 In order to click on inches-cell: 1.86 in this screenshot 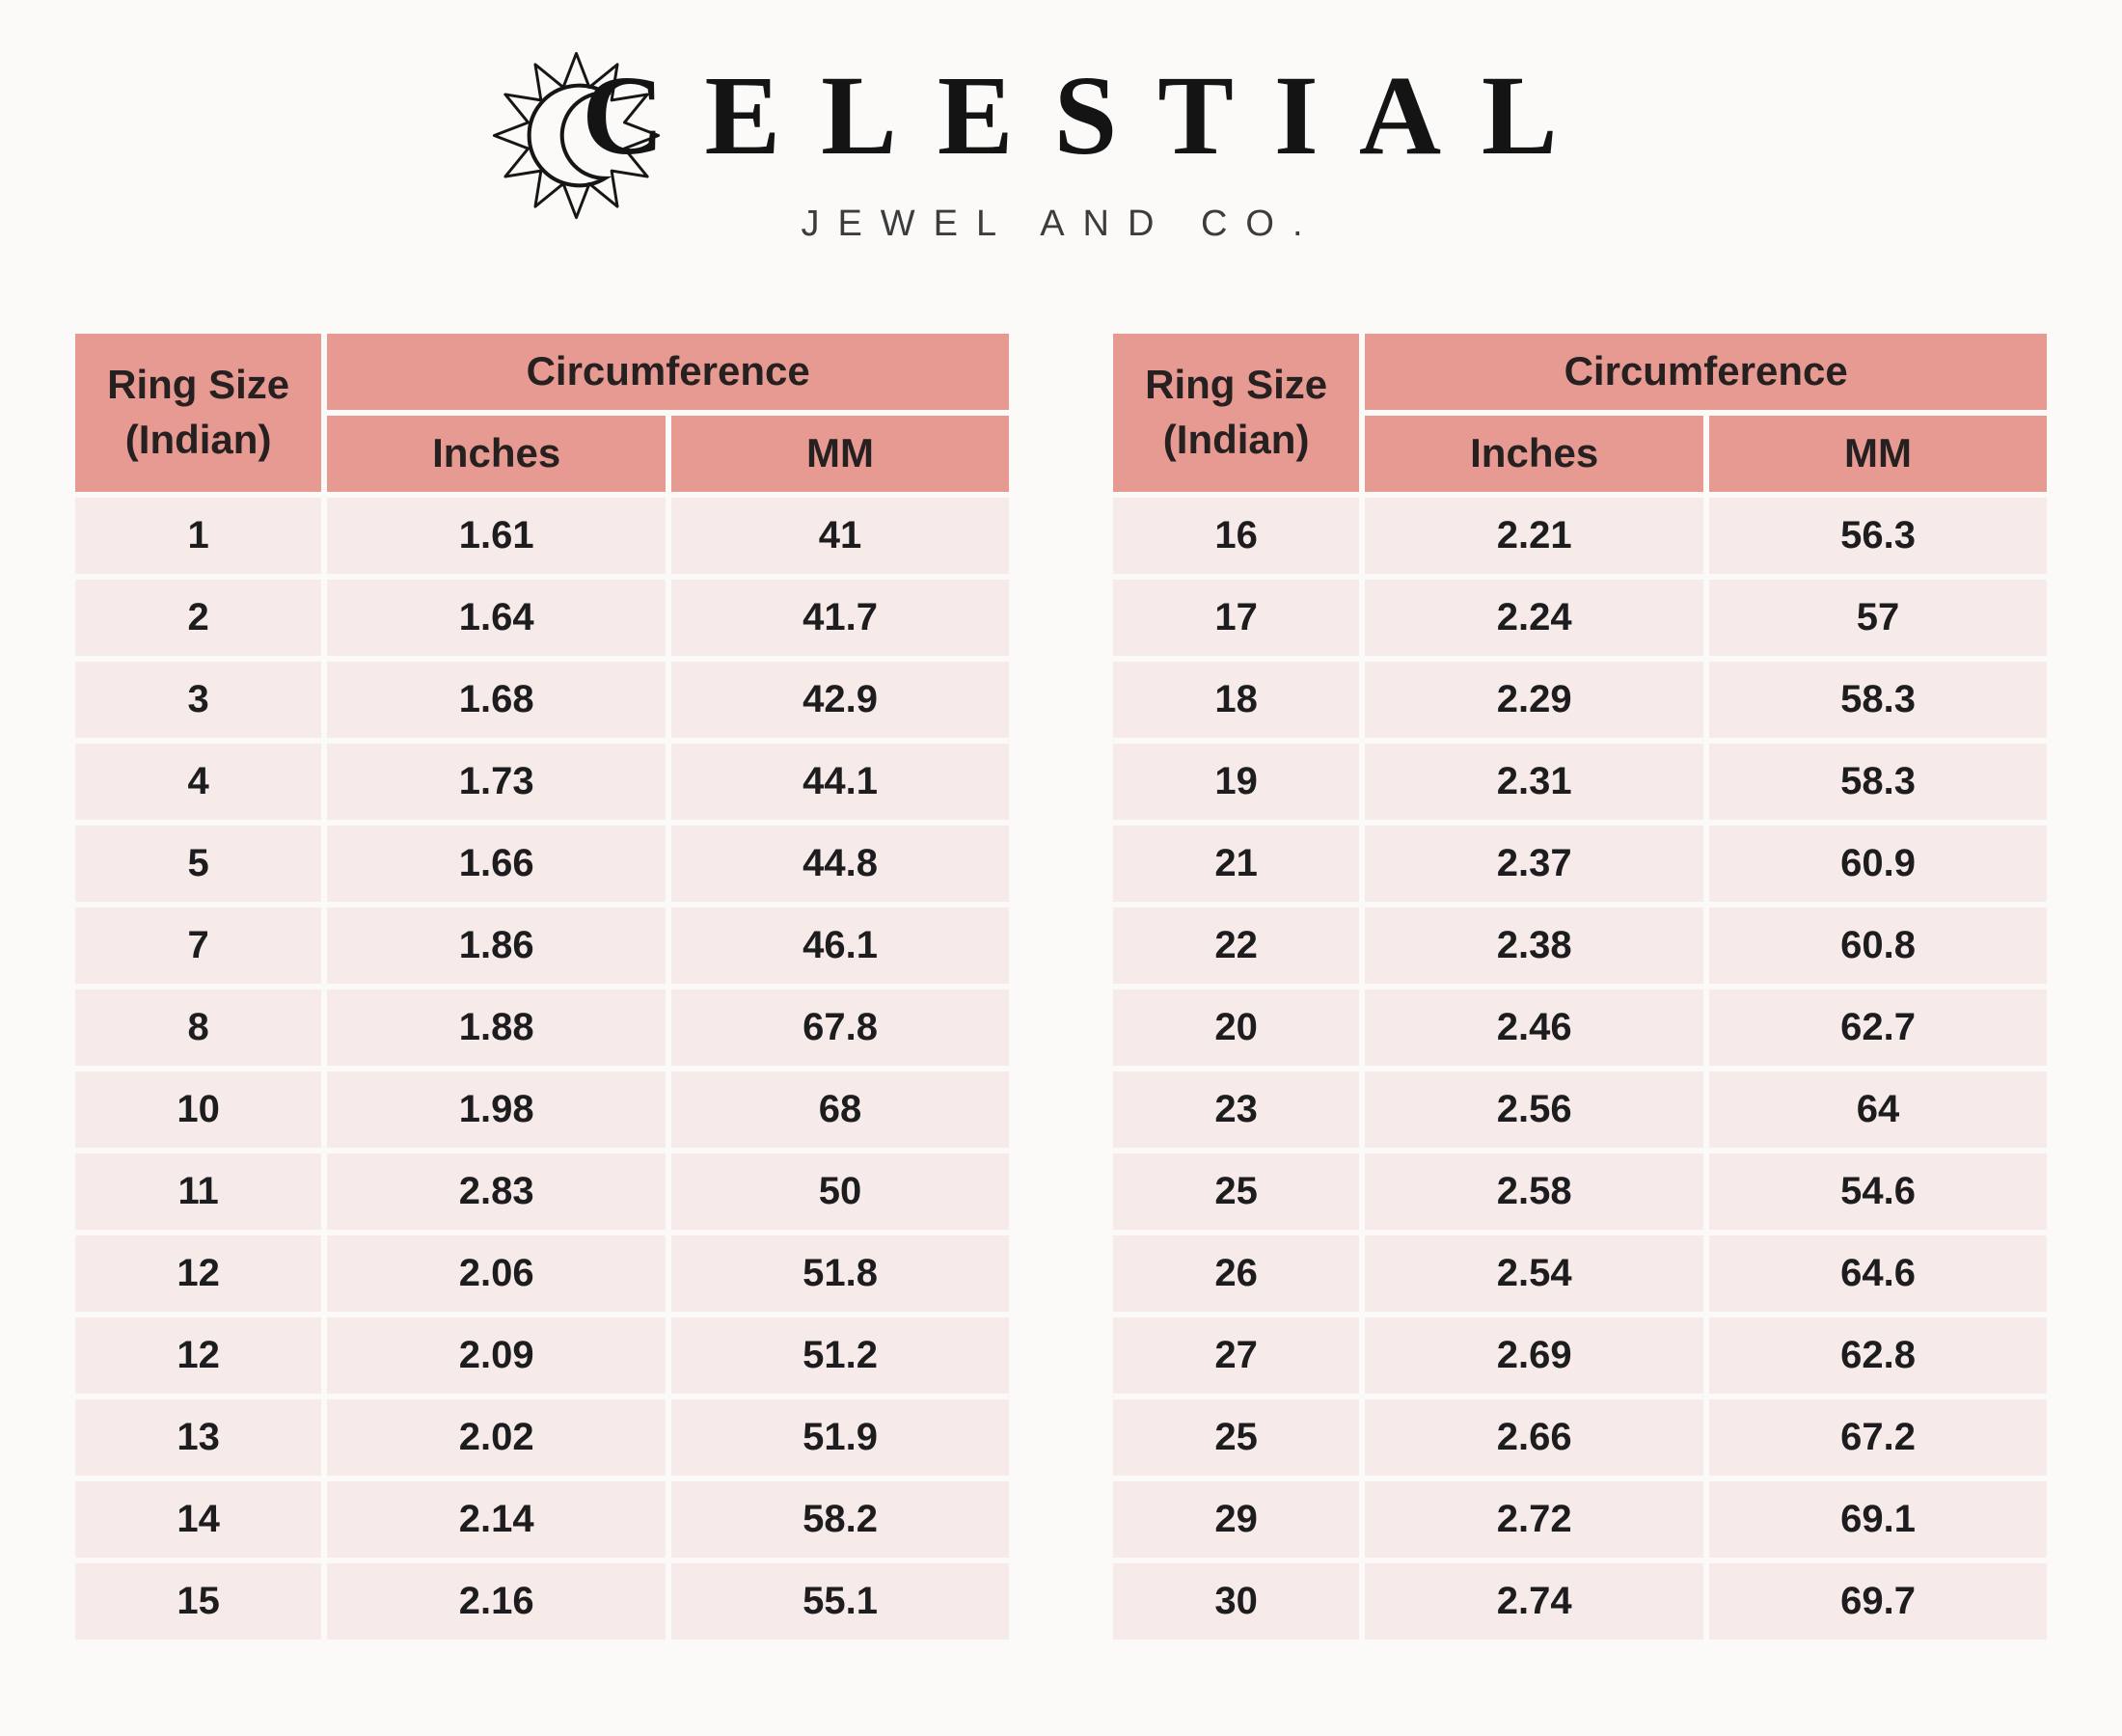, I will do `click(497, 945)`.